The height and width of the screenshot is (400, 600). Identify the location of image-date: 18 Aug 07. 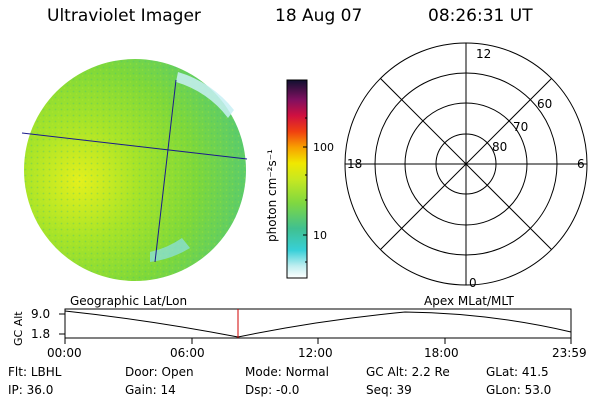
(319, 16).